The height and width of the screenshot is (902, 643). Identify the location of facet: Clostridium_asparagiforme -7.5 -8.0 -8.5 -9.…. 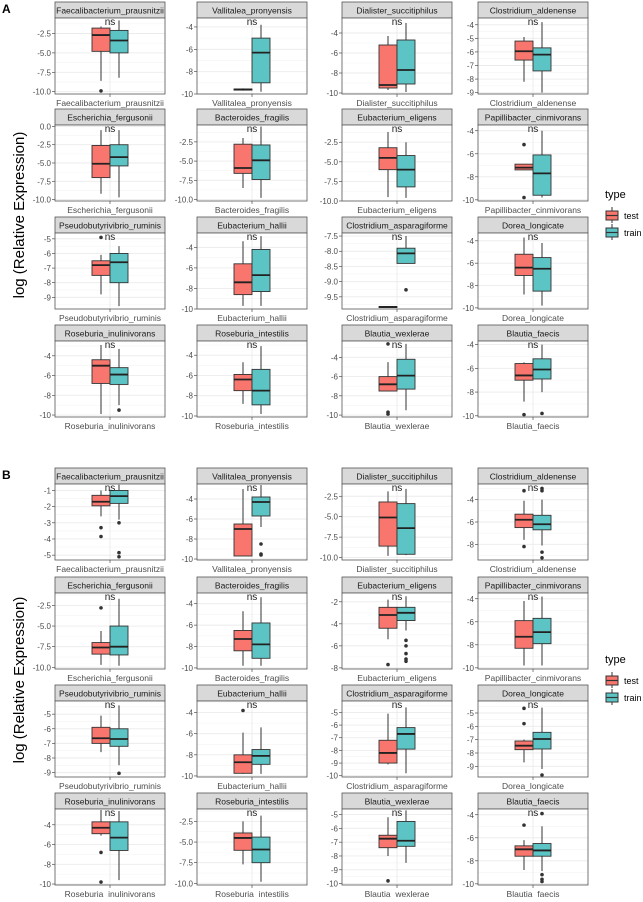
(388, 269).